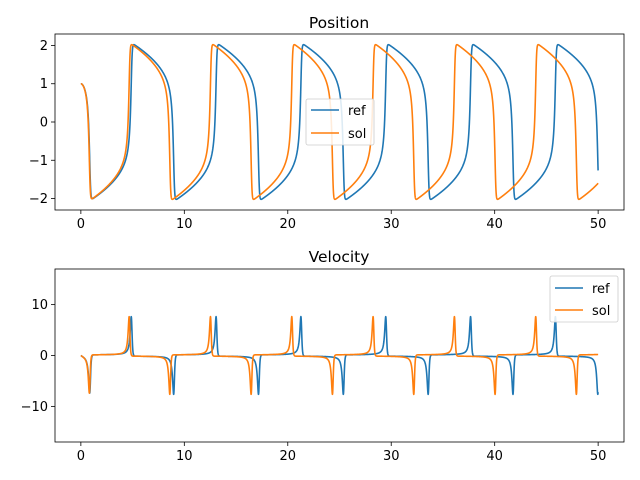 The image size is (640, 480). Describe the element at coordinates (598, 224) in the screenshot. I see `position-x-tick-label: 50` at that location.